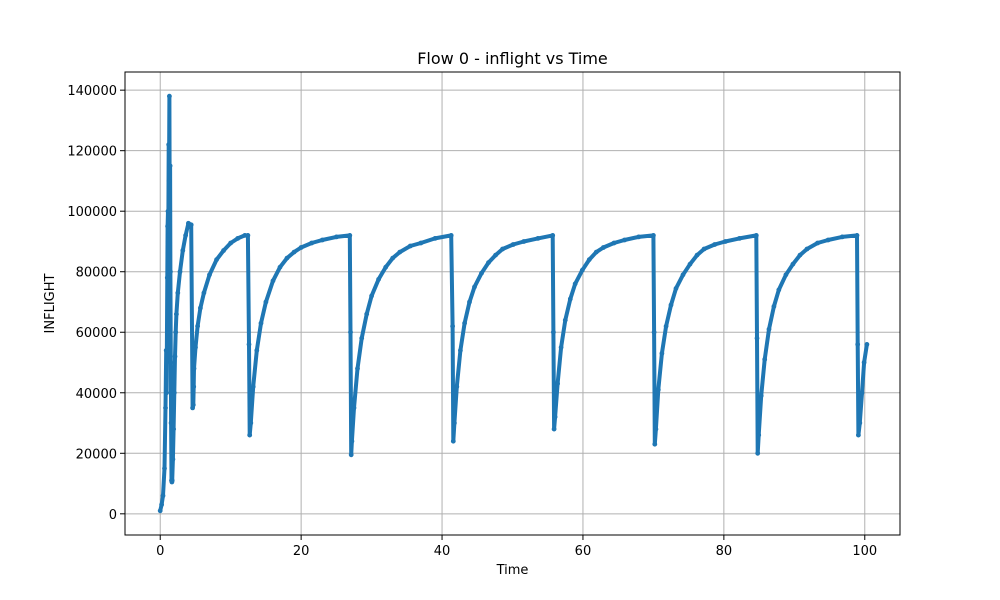 This screenshot has height=600, width=1000. I want to click on x-tick-label: 40, so click(442, 551).